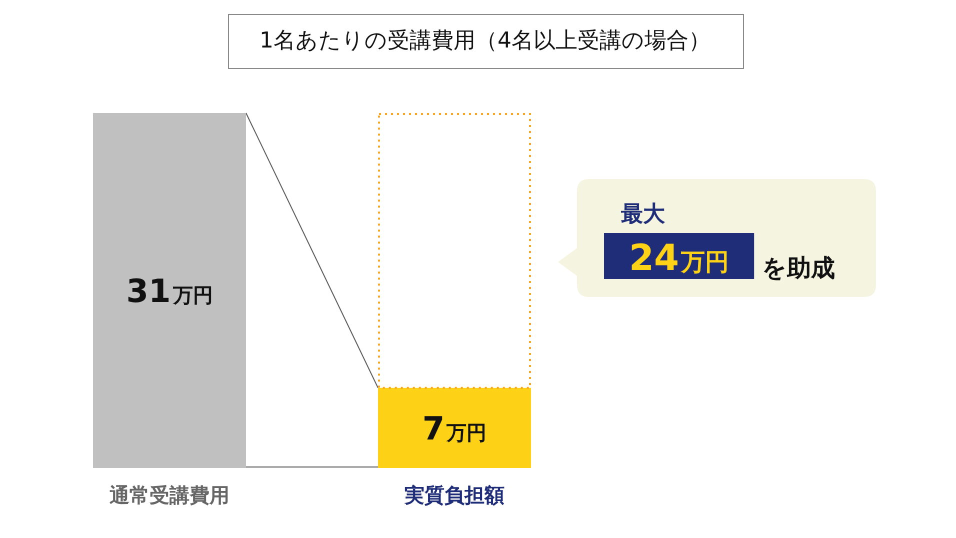 This screenshot has height=538, width=956. I want to click on data-label: 31万円, so click(169, 291).